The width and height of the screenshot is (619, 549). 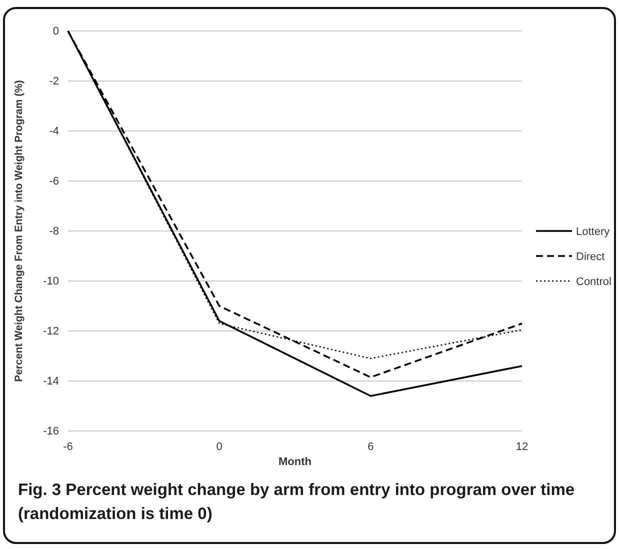 I want to click on legend-label: Direct, so click(x=590, y=257).